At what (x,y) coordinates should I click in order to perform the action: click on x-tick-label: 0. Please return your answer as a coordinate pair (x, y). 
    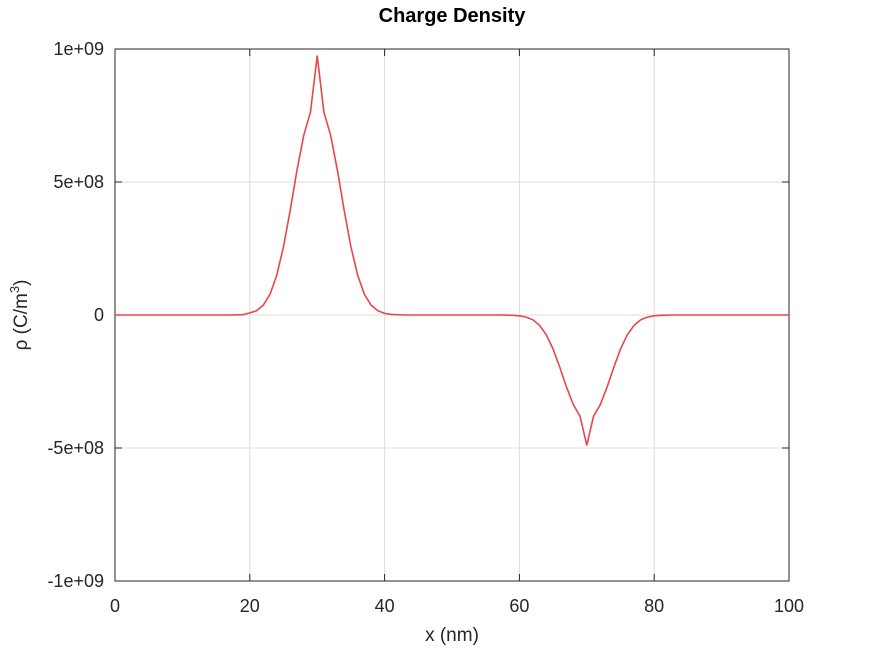
    Looking at the image, I should click on (115, 606).